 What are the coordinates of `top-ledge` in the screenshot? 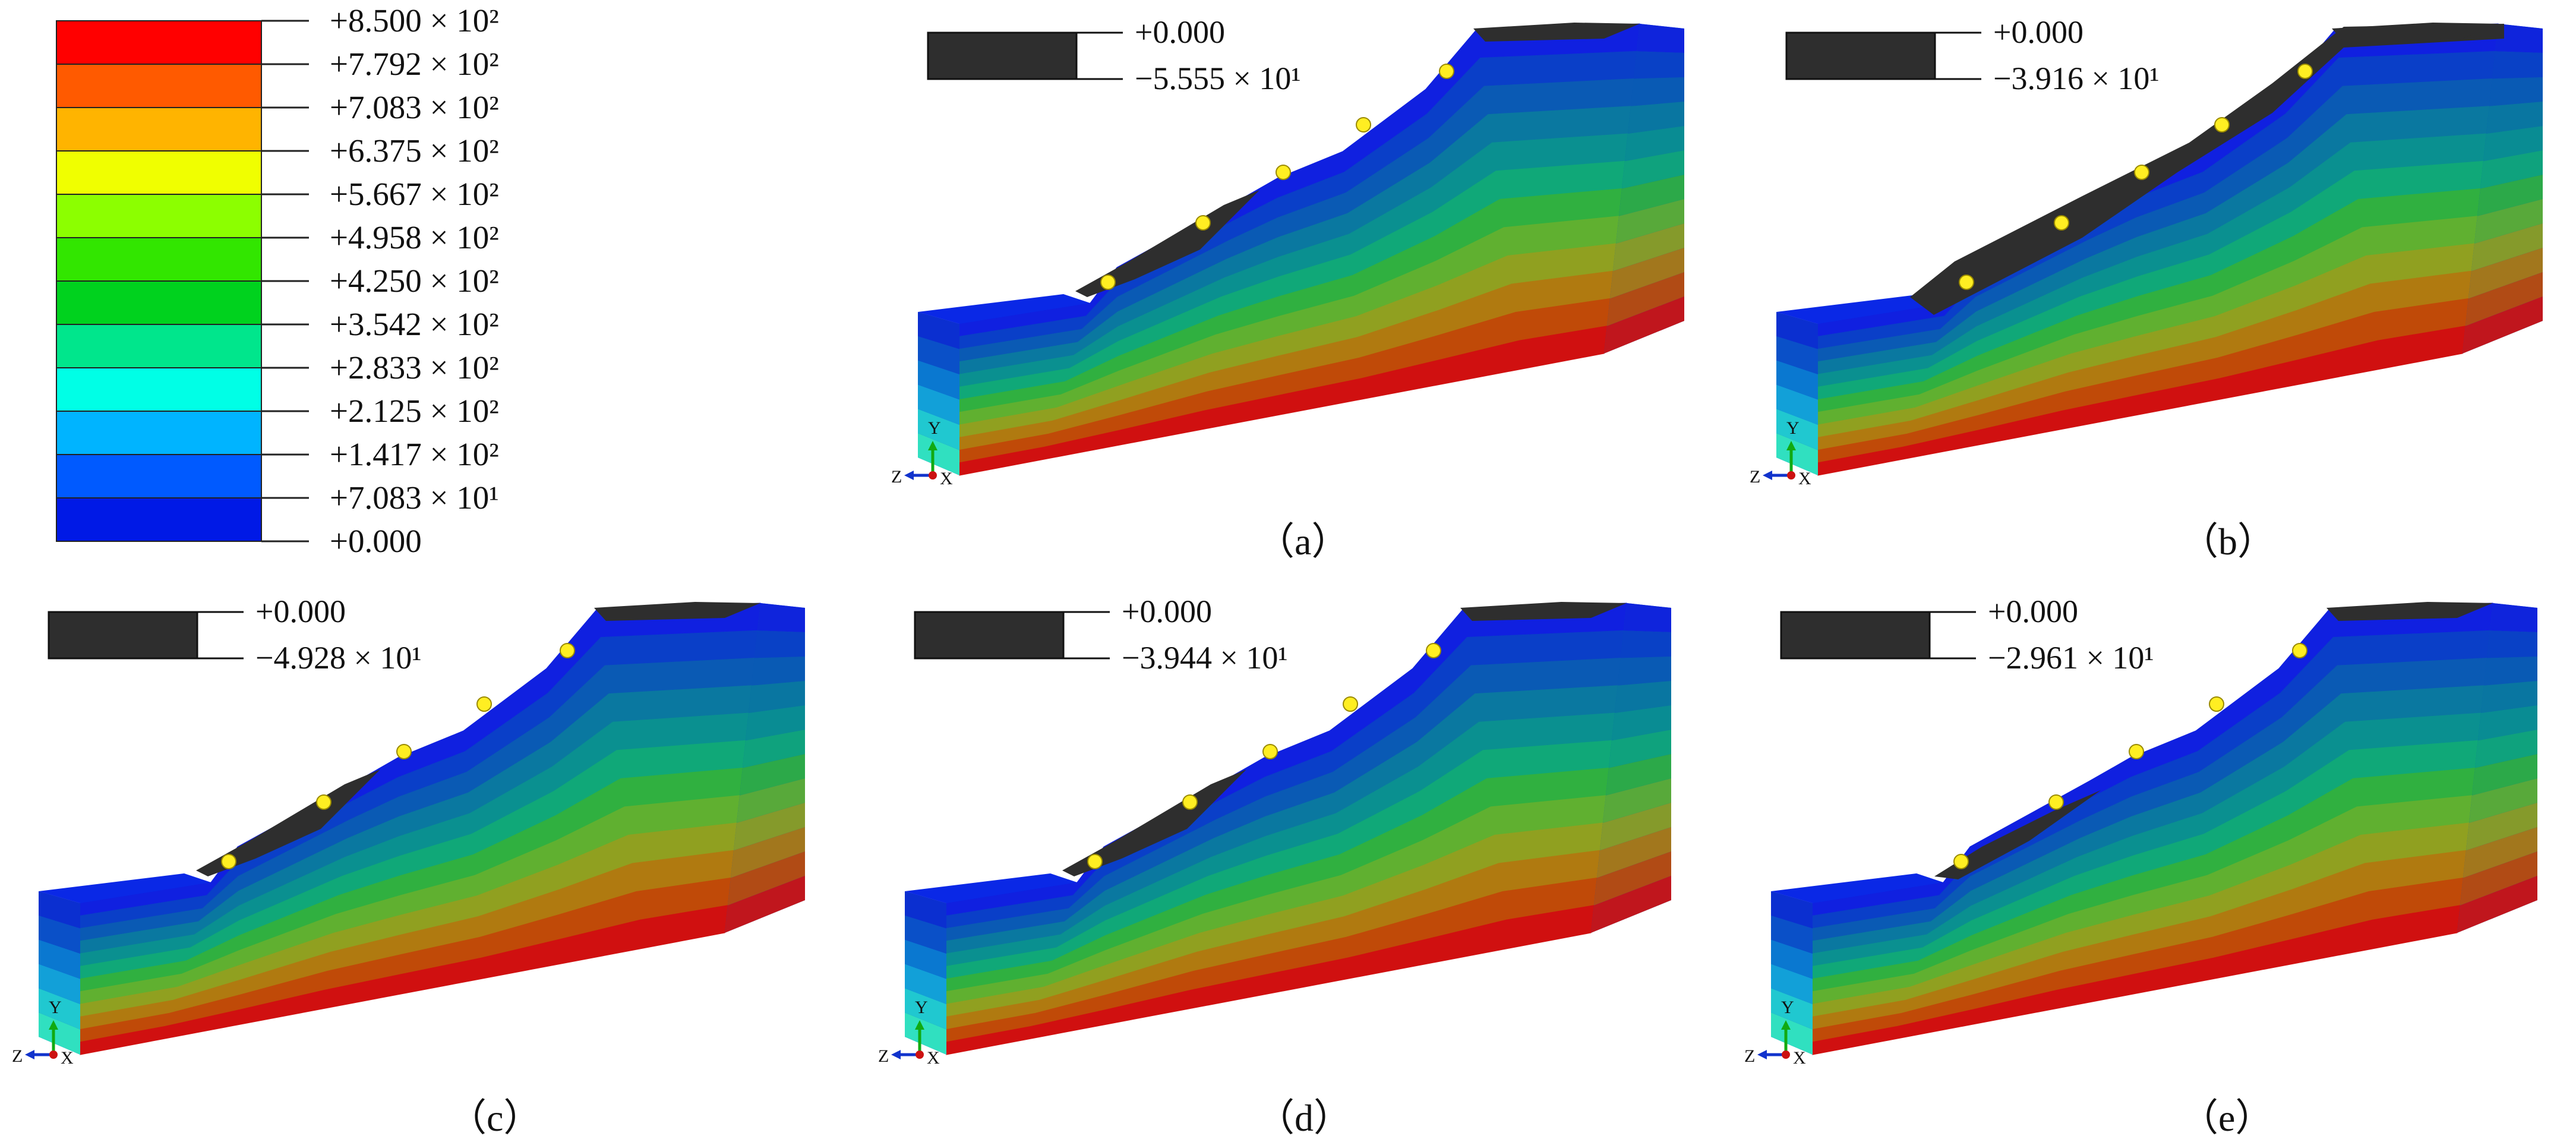 It's located at (125, 888).